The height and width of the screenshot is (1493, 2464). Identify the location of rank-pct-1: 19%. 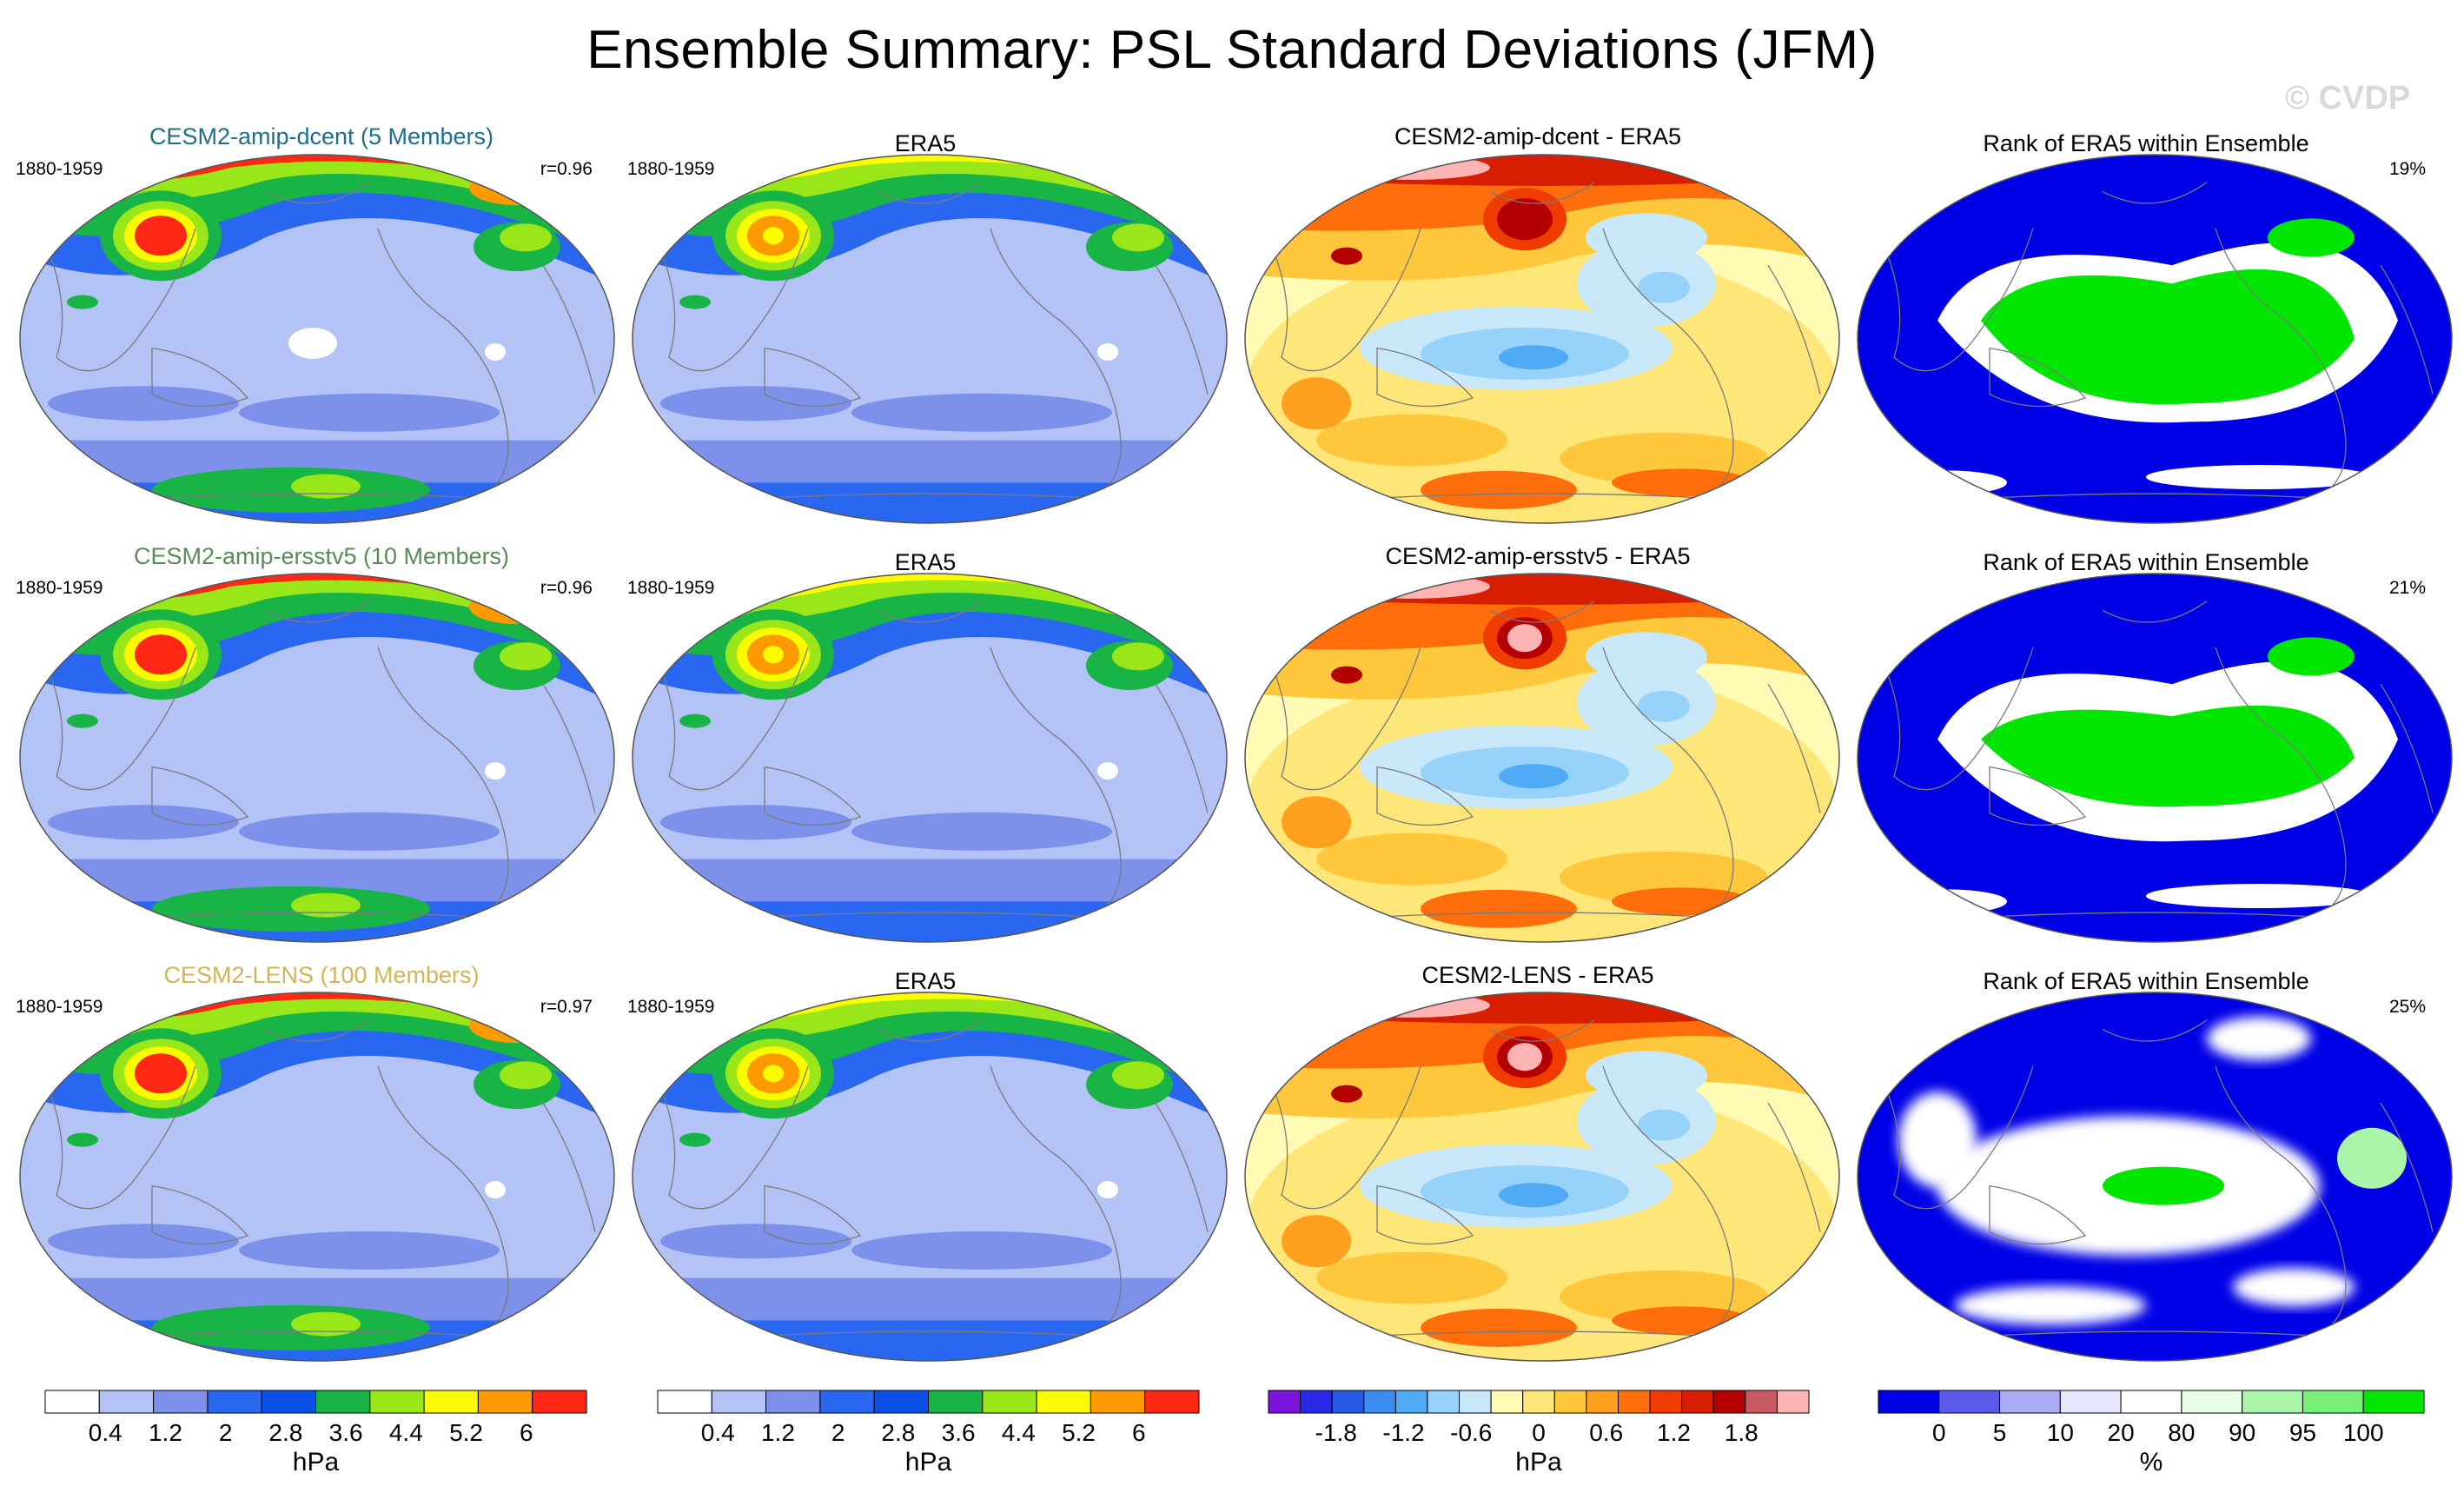
(2407, 169).